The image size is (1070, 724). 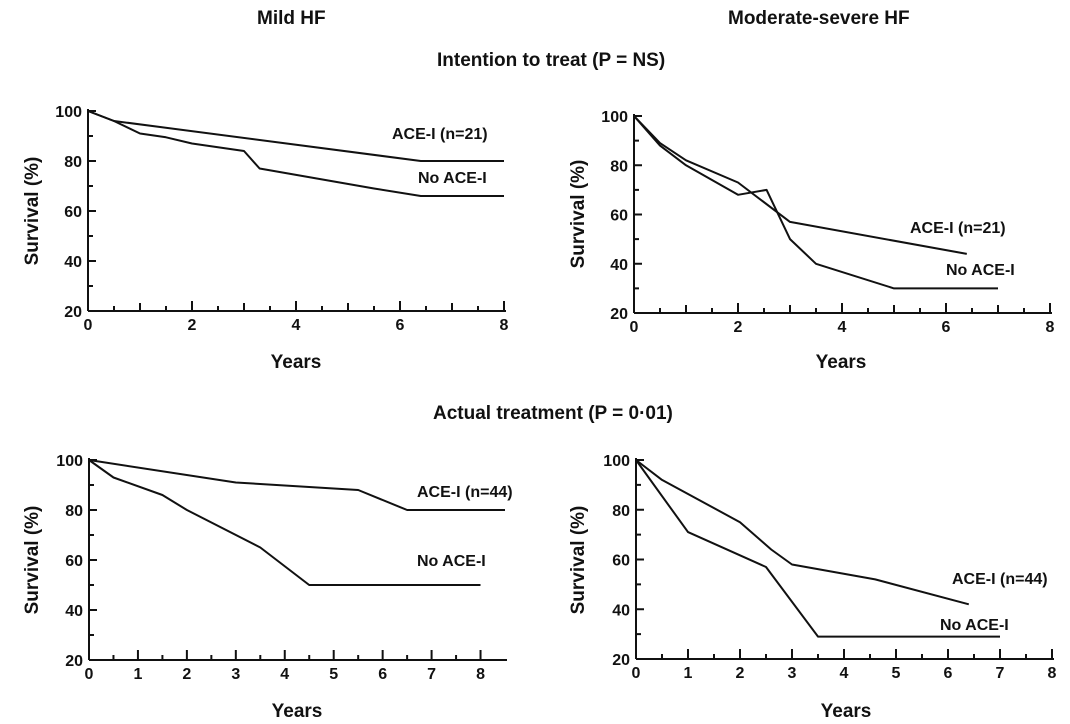 I want to click on column-header-moderate-severe: Moderate-severe HF, so click(x=819, y=18).